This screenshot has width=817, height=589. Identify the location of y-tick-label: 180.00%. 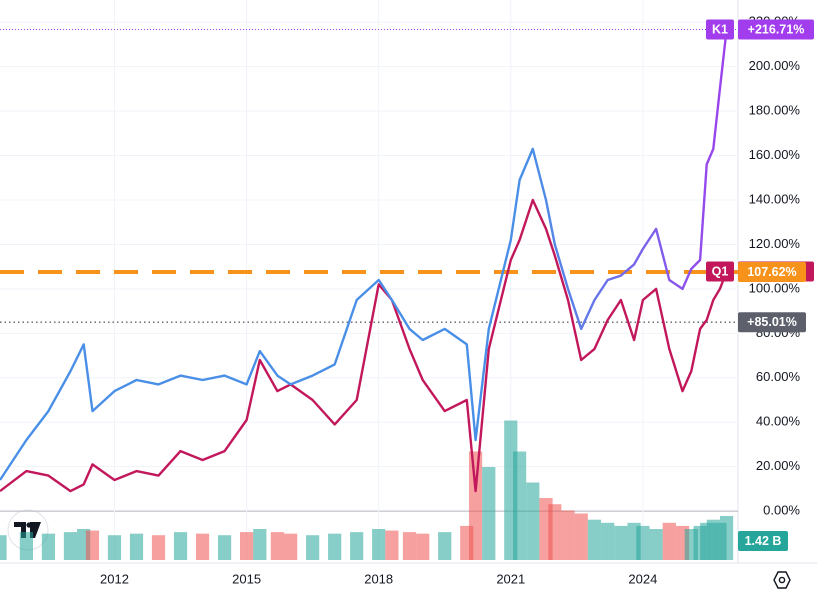
(775, 110).